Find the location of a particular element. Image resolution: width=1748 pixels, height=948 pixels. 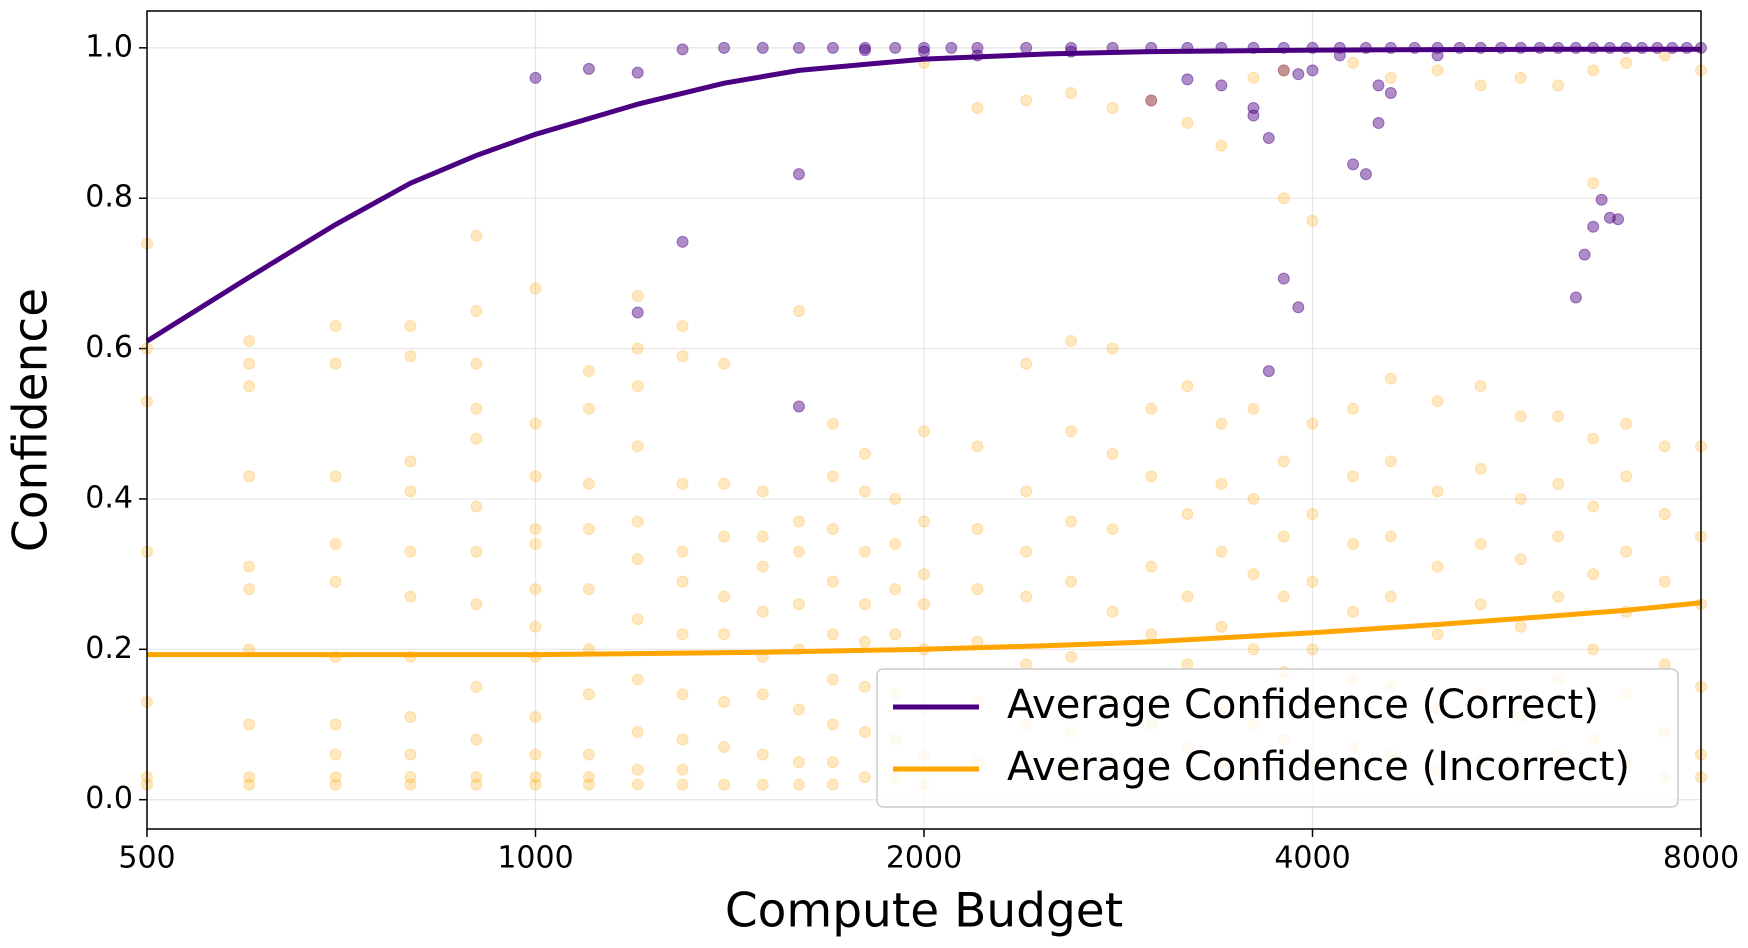

y-tick-label: 1.0 is located at coordinates (109, 46).